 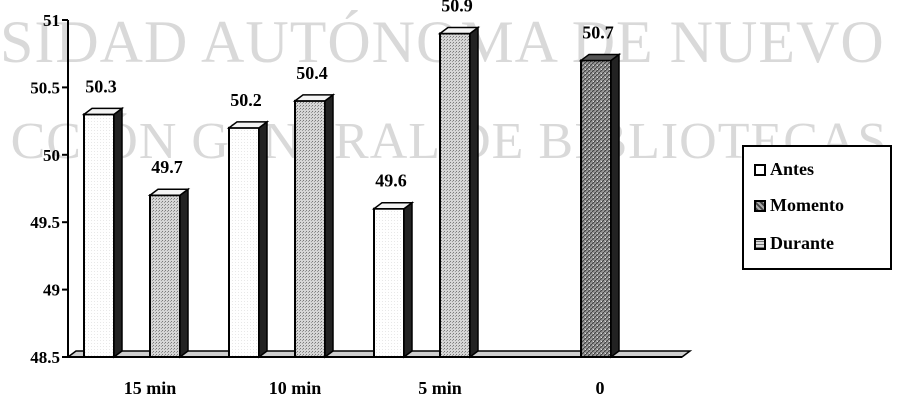 I want to click on x-tick-label: 0, so click(x=600, y=388).